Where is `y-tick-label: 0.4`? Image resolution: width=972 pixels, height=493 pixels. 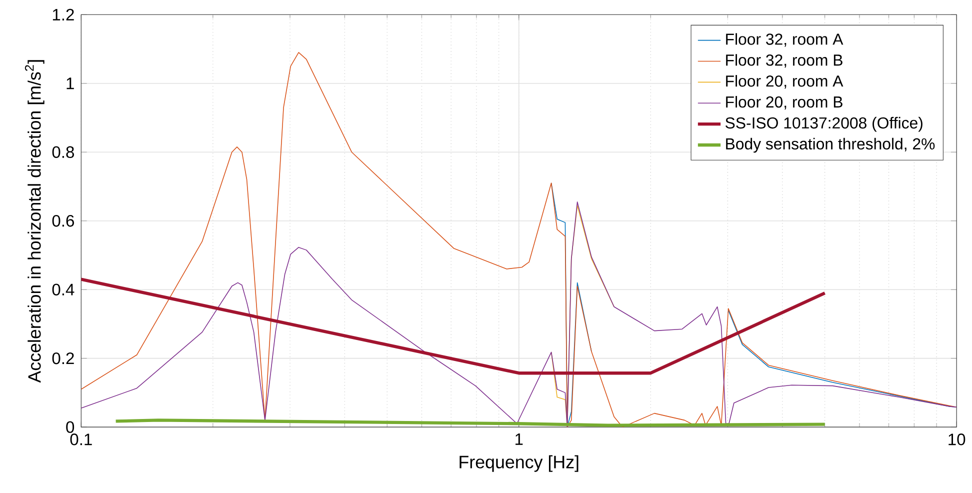 y-tick-label: 0.4 is located at coordinates (63, 290).